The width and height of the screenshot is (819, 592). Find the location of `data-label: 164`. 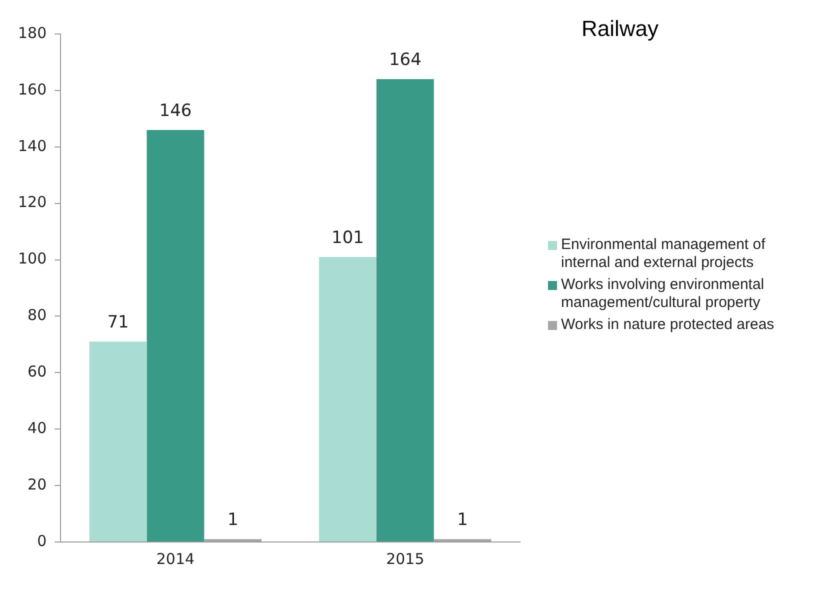

data-label: 164 is located at coordinates (405, 60).